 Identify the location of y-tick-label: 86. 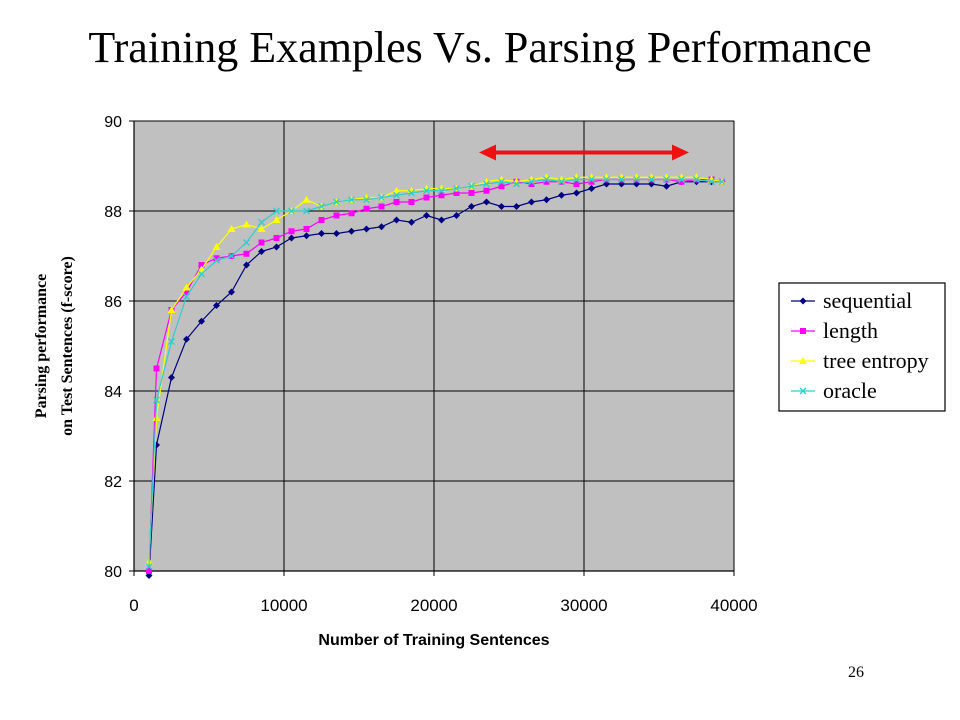
(113, 302).